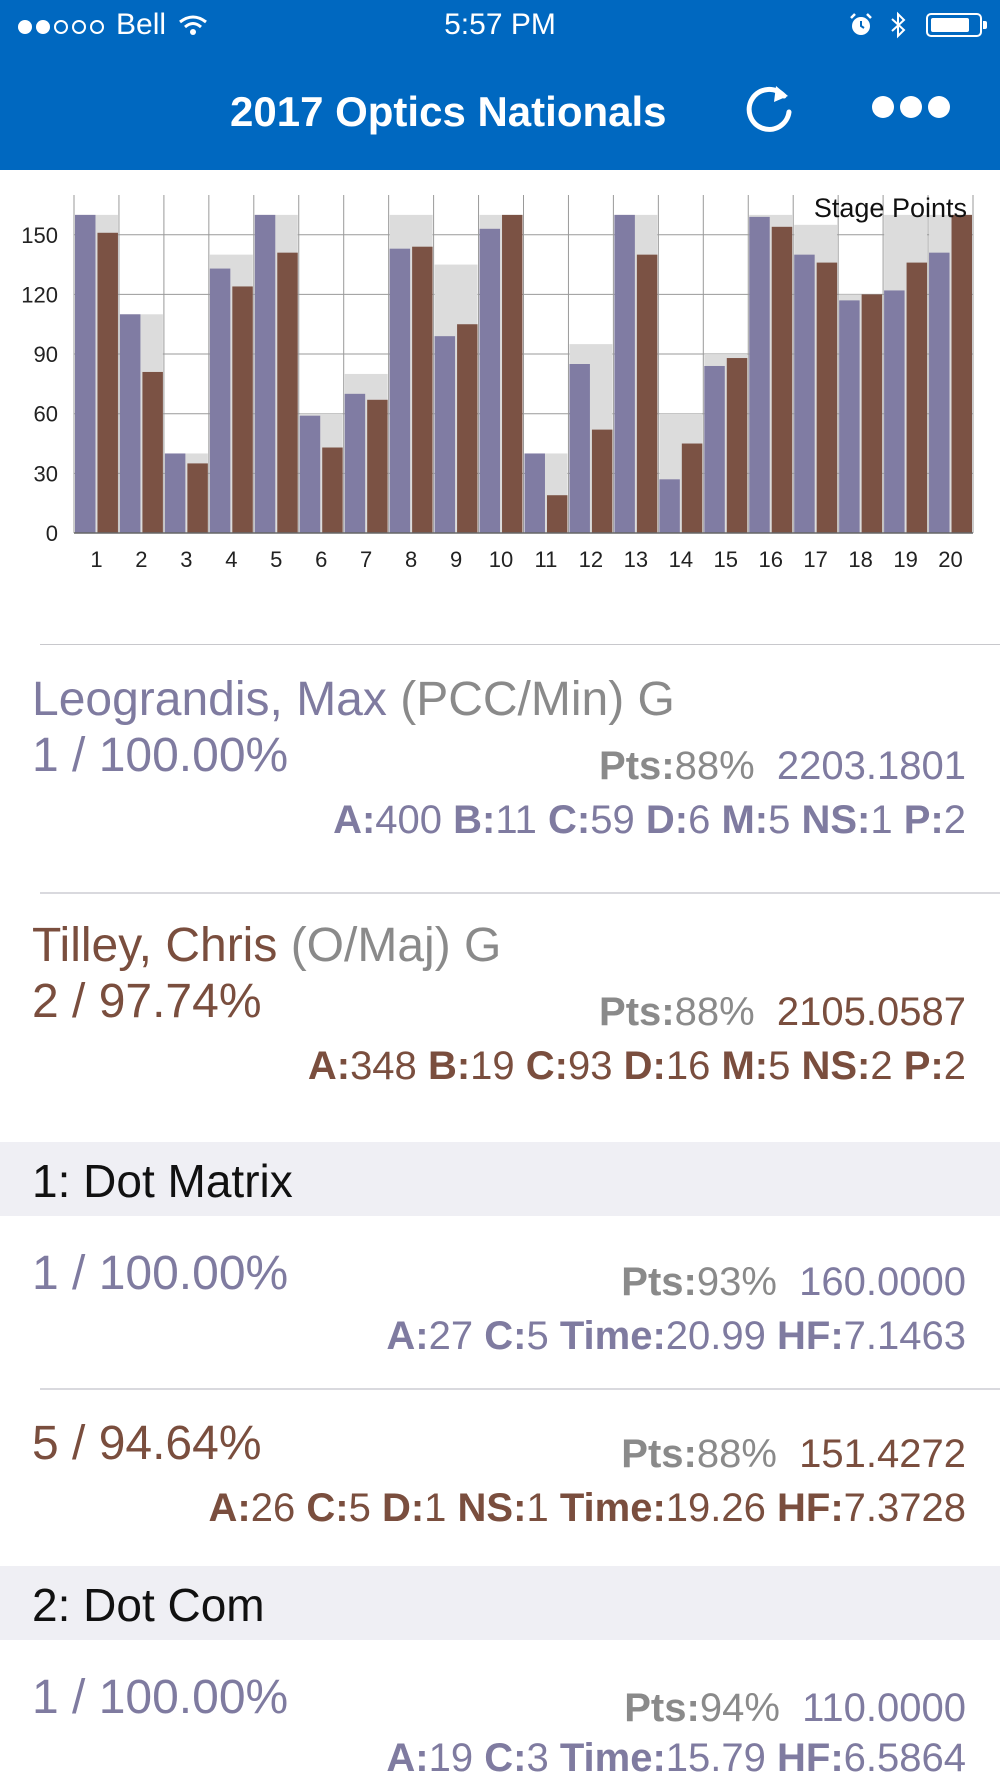 The image size is (1000, 1781). Describe the element at coordinates (739, 1708) in the screenshot. I see `pts-percent: 94%` at that location.